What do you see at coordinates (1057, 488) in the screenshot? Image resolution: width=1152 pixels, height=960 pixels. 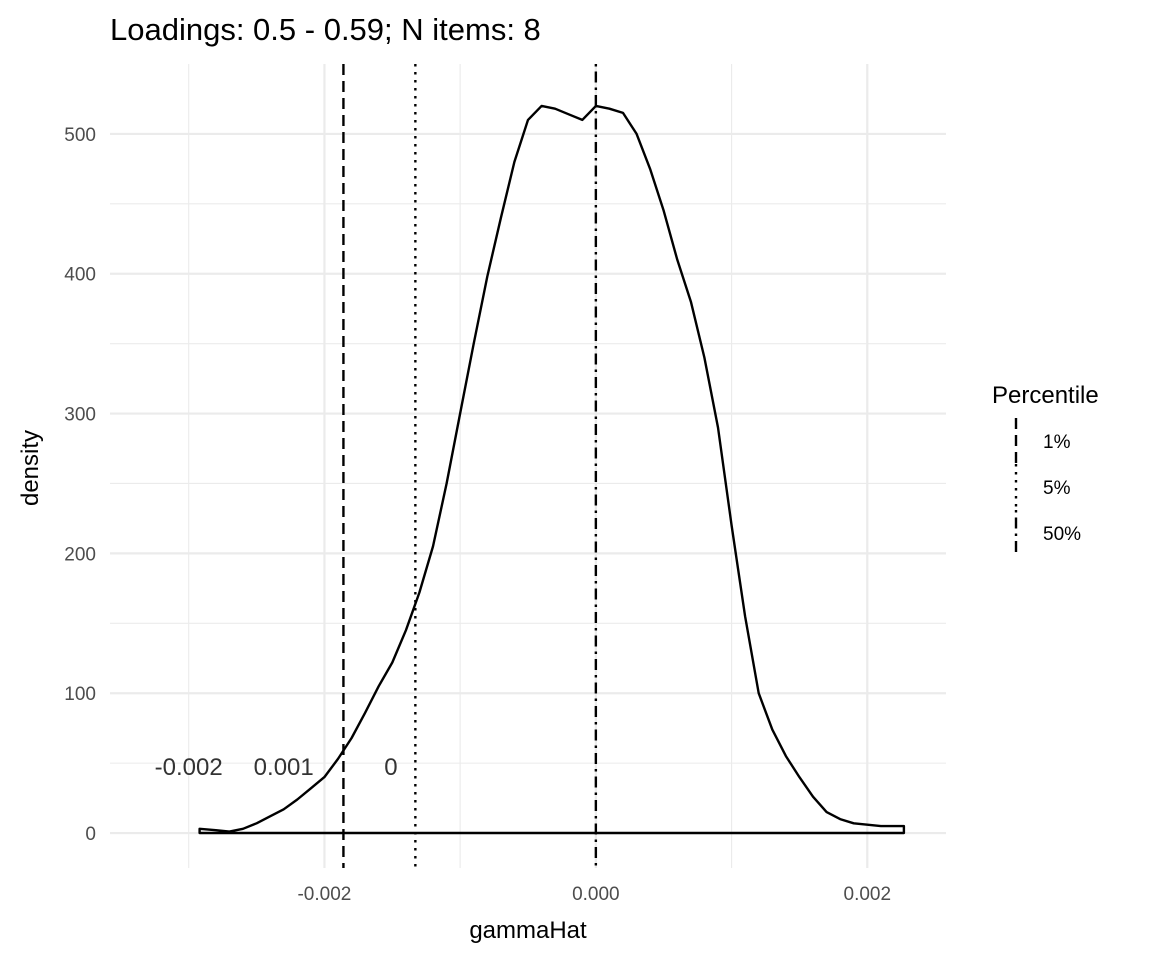 I see `legend-label: 5%` at bounding box center [1057, 488].